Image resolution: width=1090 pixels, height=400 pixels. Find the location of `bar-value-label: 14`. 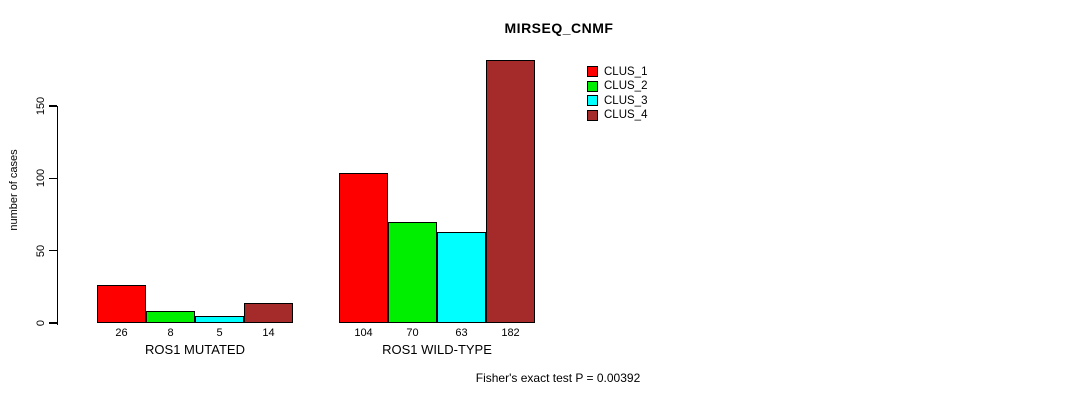

bar-value-label: 14 is located at coordinates (268, 333).